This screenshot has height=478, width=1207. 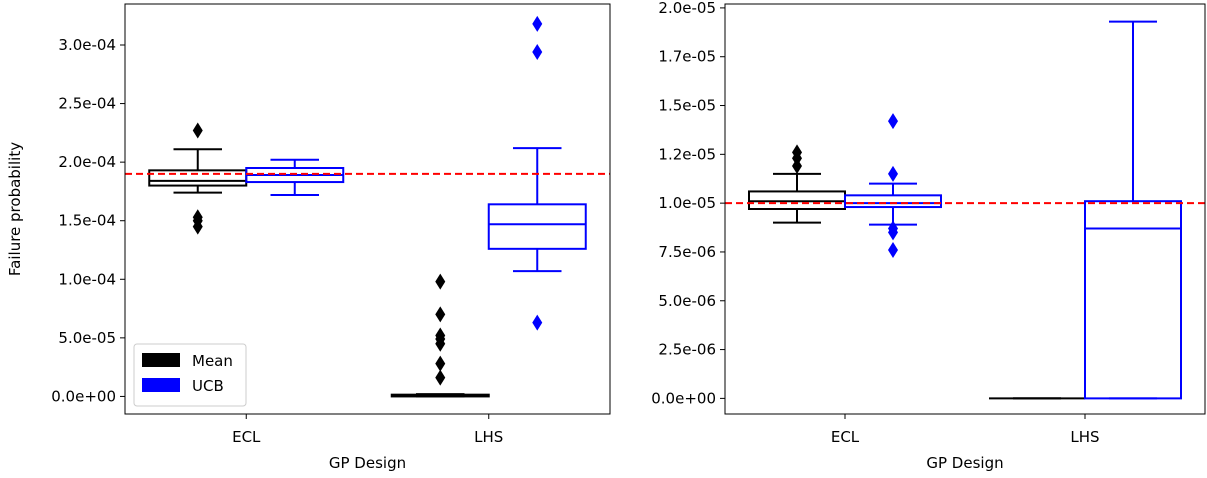 What do you see at coordinates (15, 209) in the screenshot?
I see `y-axis-label: Failure probability` at bounding box center [15, 209].